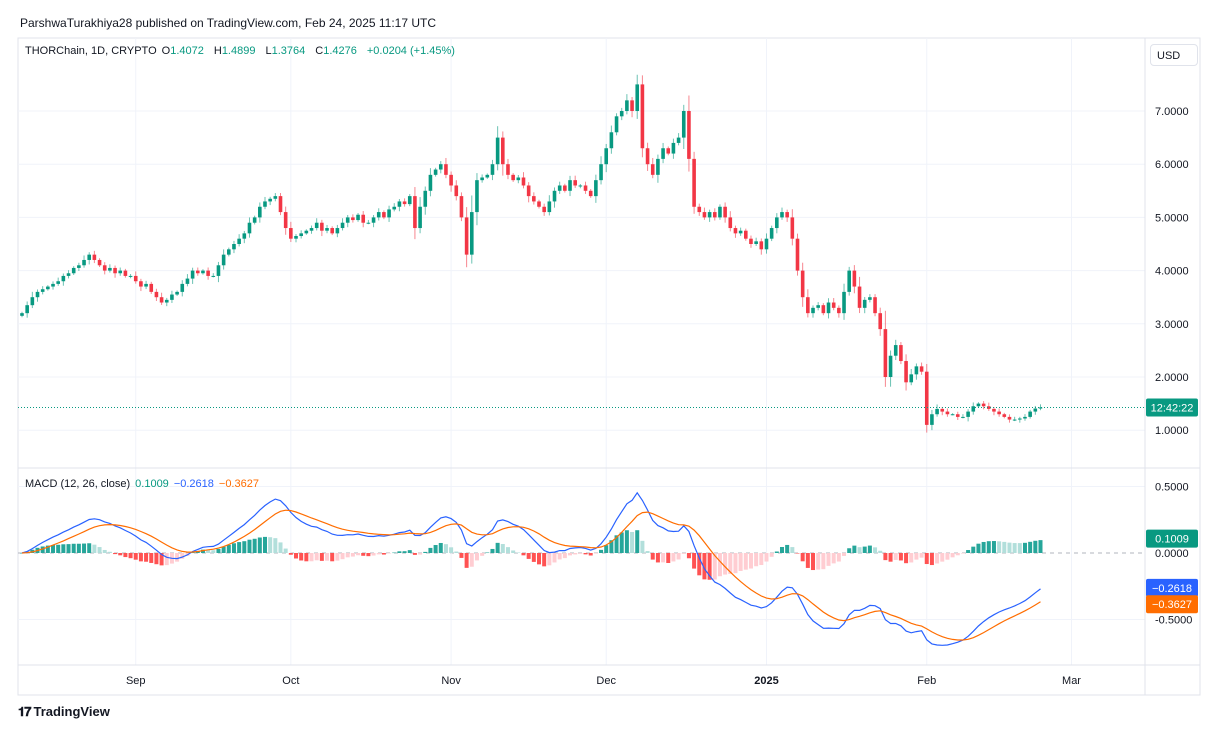  What do you see at coordinates (1172, 587) in the screenshot?
I see `macd-value-tag-bg` at bounding box center [1172, 587].